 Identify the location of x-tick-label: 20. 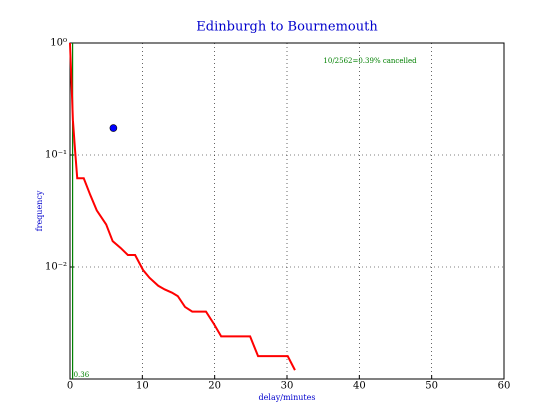
(214, 386).